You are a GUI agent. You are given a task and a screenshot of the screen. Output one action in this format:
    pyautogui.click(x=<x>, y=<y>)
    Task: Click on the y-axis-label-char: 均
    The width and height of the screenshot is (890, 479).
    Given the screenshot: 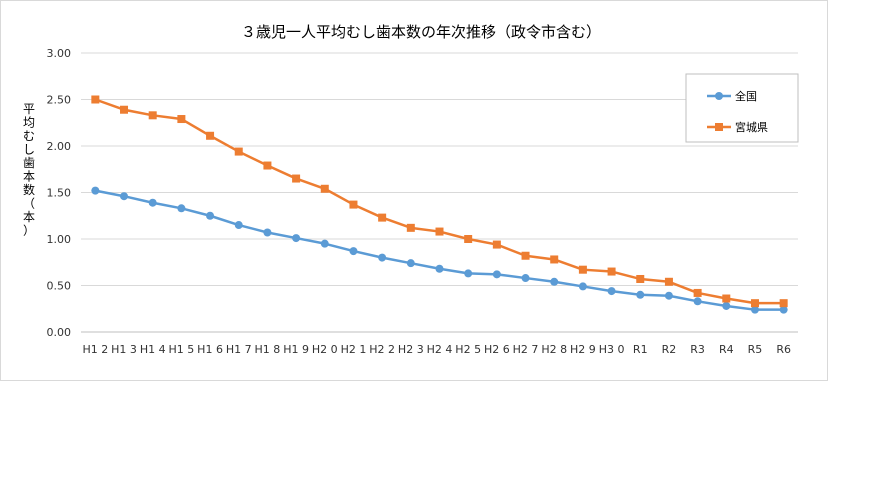 What is the action you would take?
    pyautogui.click(x=29, y=123)
    